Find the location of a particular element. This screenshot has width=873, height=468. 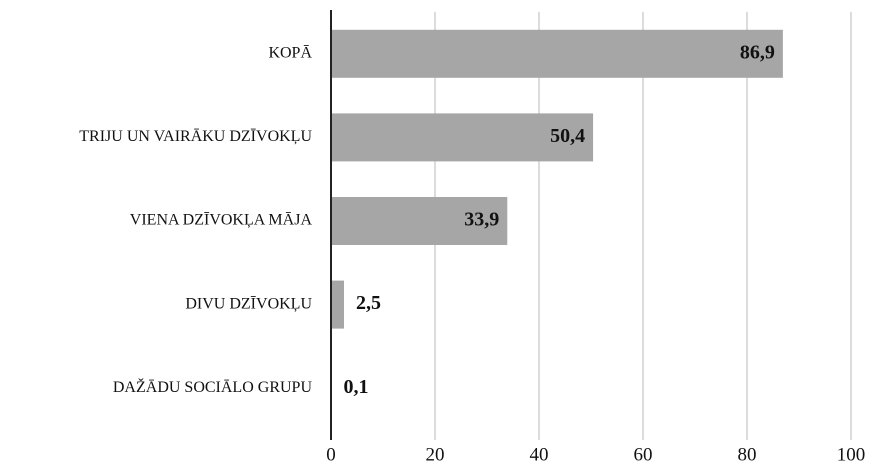

value-label: 2,5 is located at coordinates (368, 303).